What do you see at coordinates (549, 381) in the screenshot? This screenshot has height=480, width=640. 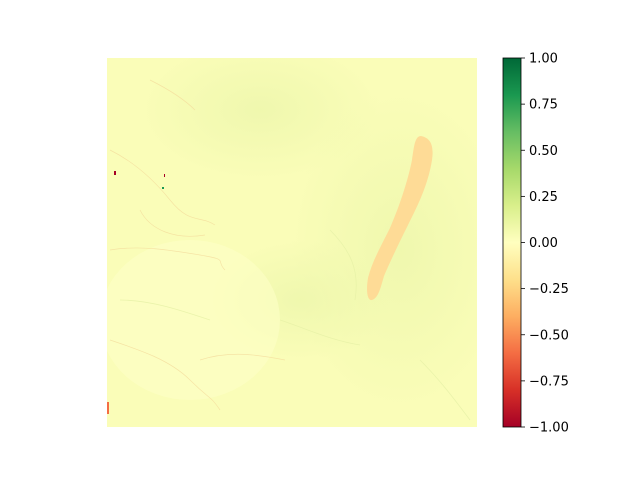 I see `colorbar-tick-label: −0.75` at bounding box center [549, 381].